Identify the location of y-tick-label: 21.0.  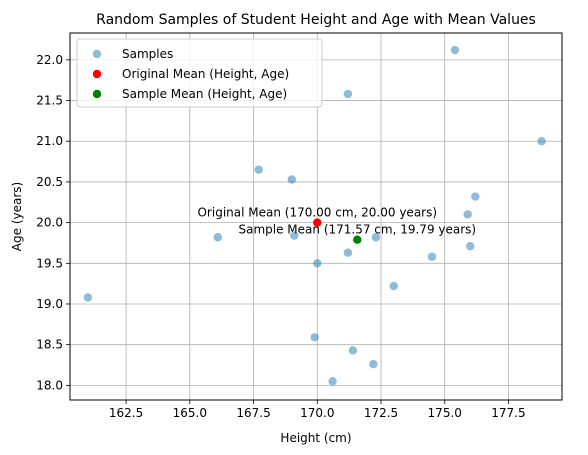
(49, 141).